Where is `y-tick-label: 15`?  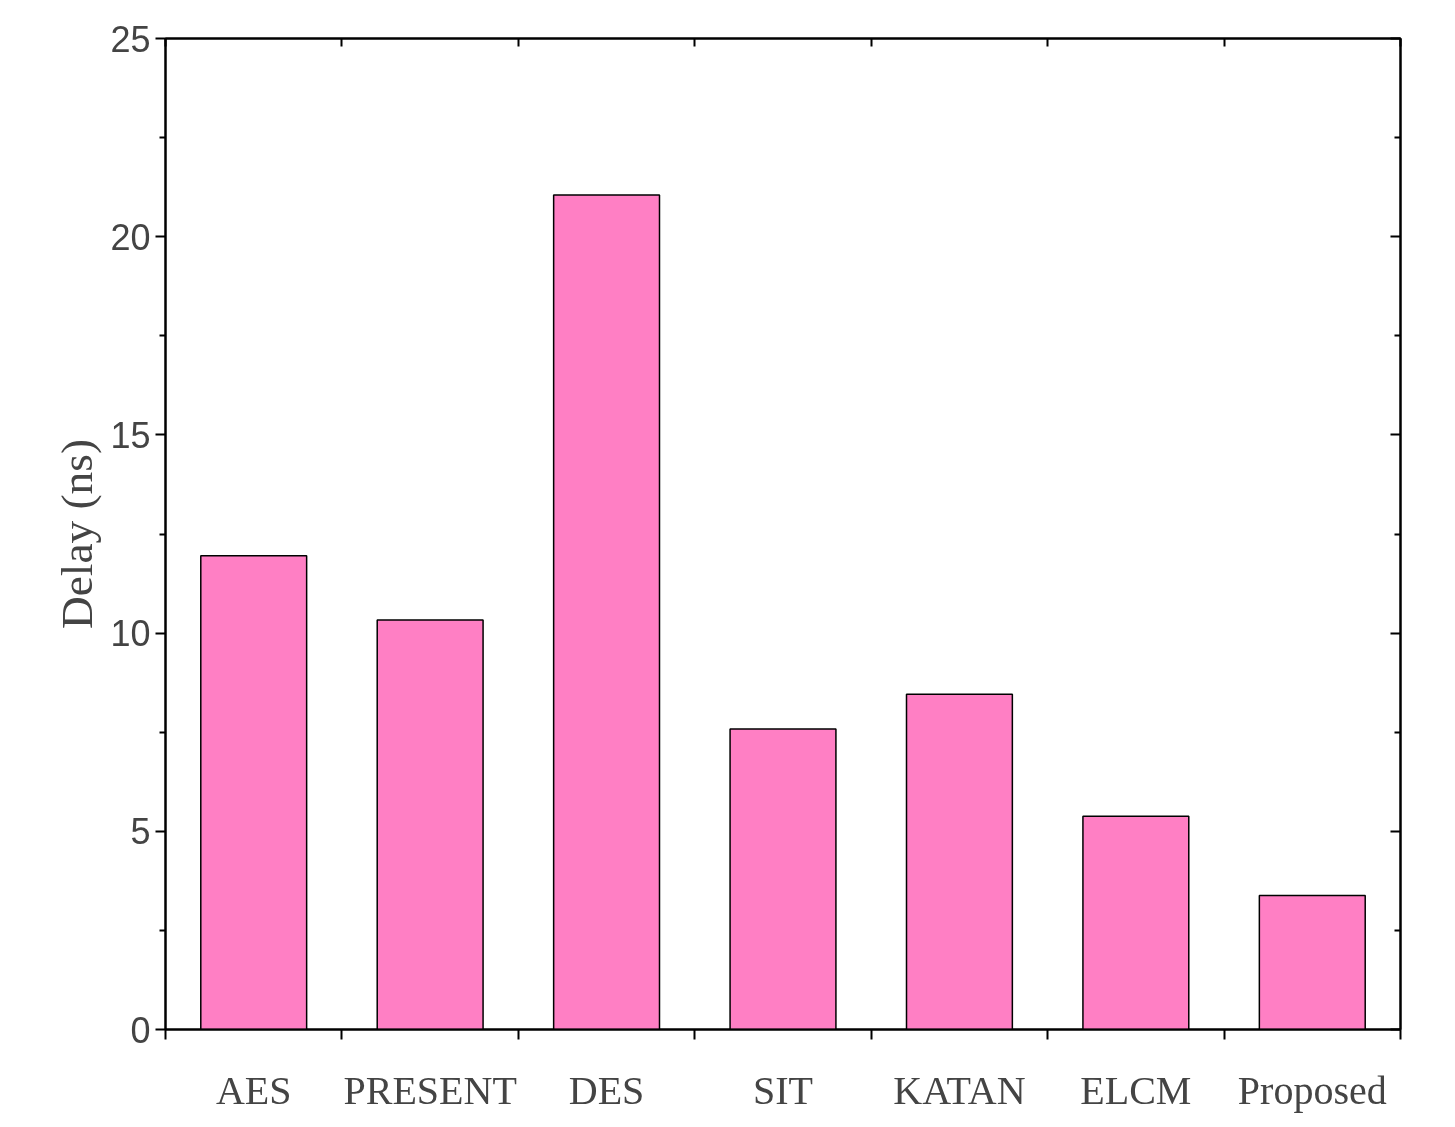
y-tick-label: 15 is located at coordinates (130, 435).